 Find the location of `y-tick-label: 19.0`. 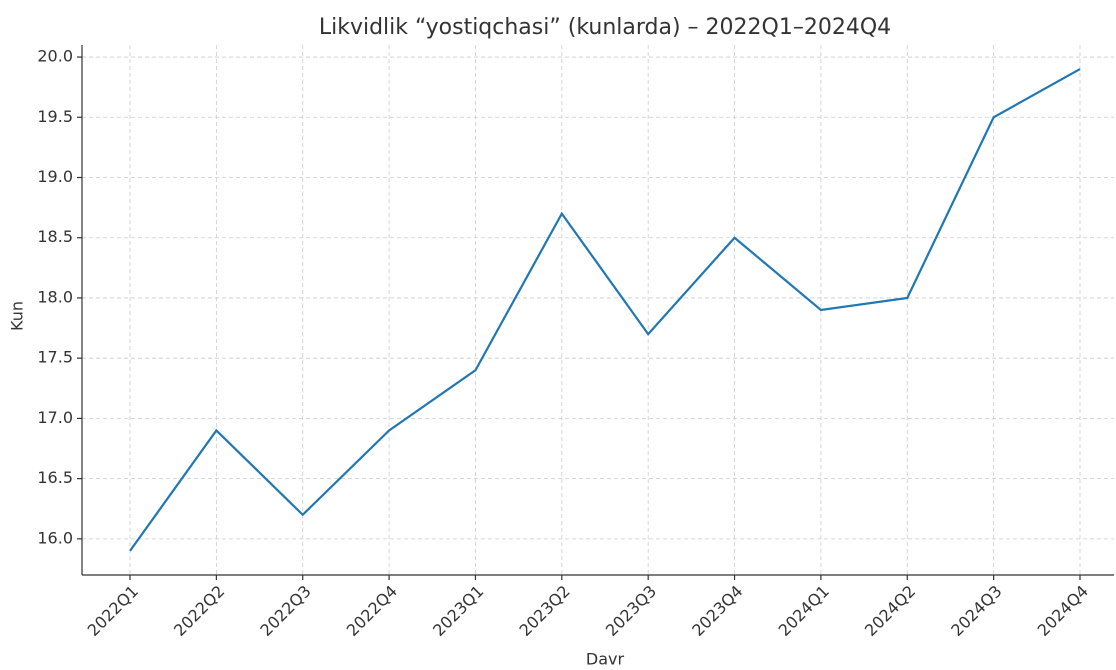

y-tick-label: 19.0 is located at coordinates (55, 176).